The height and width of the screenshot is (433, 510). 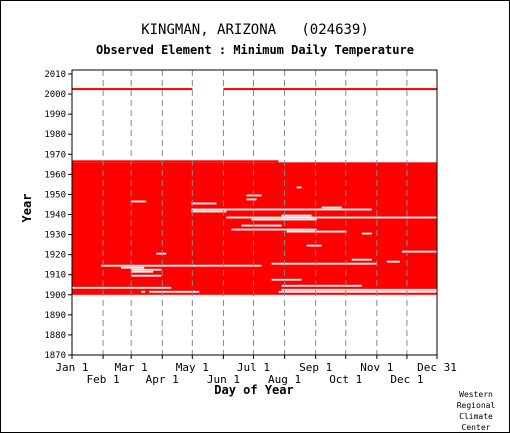 I want to click on x-tick-label: May 1, so click(x=192, y=367).